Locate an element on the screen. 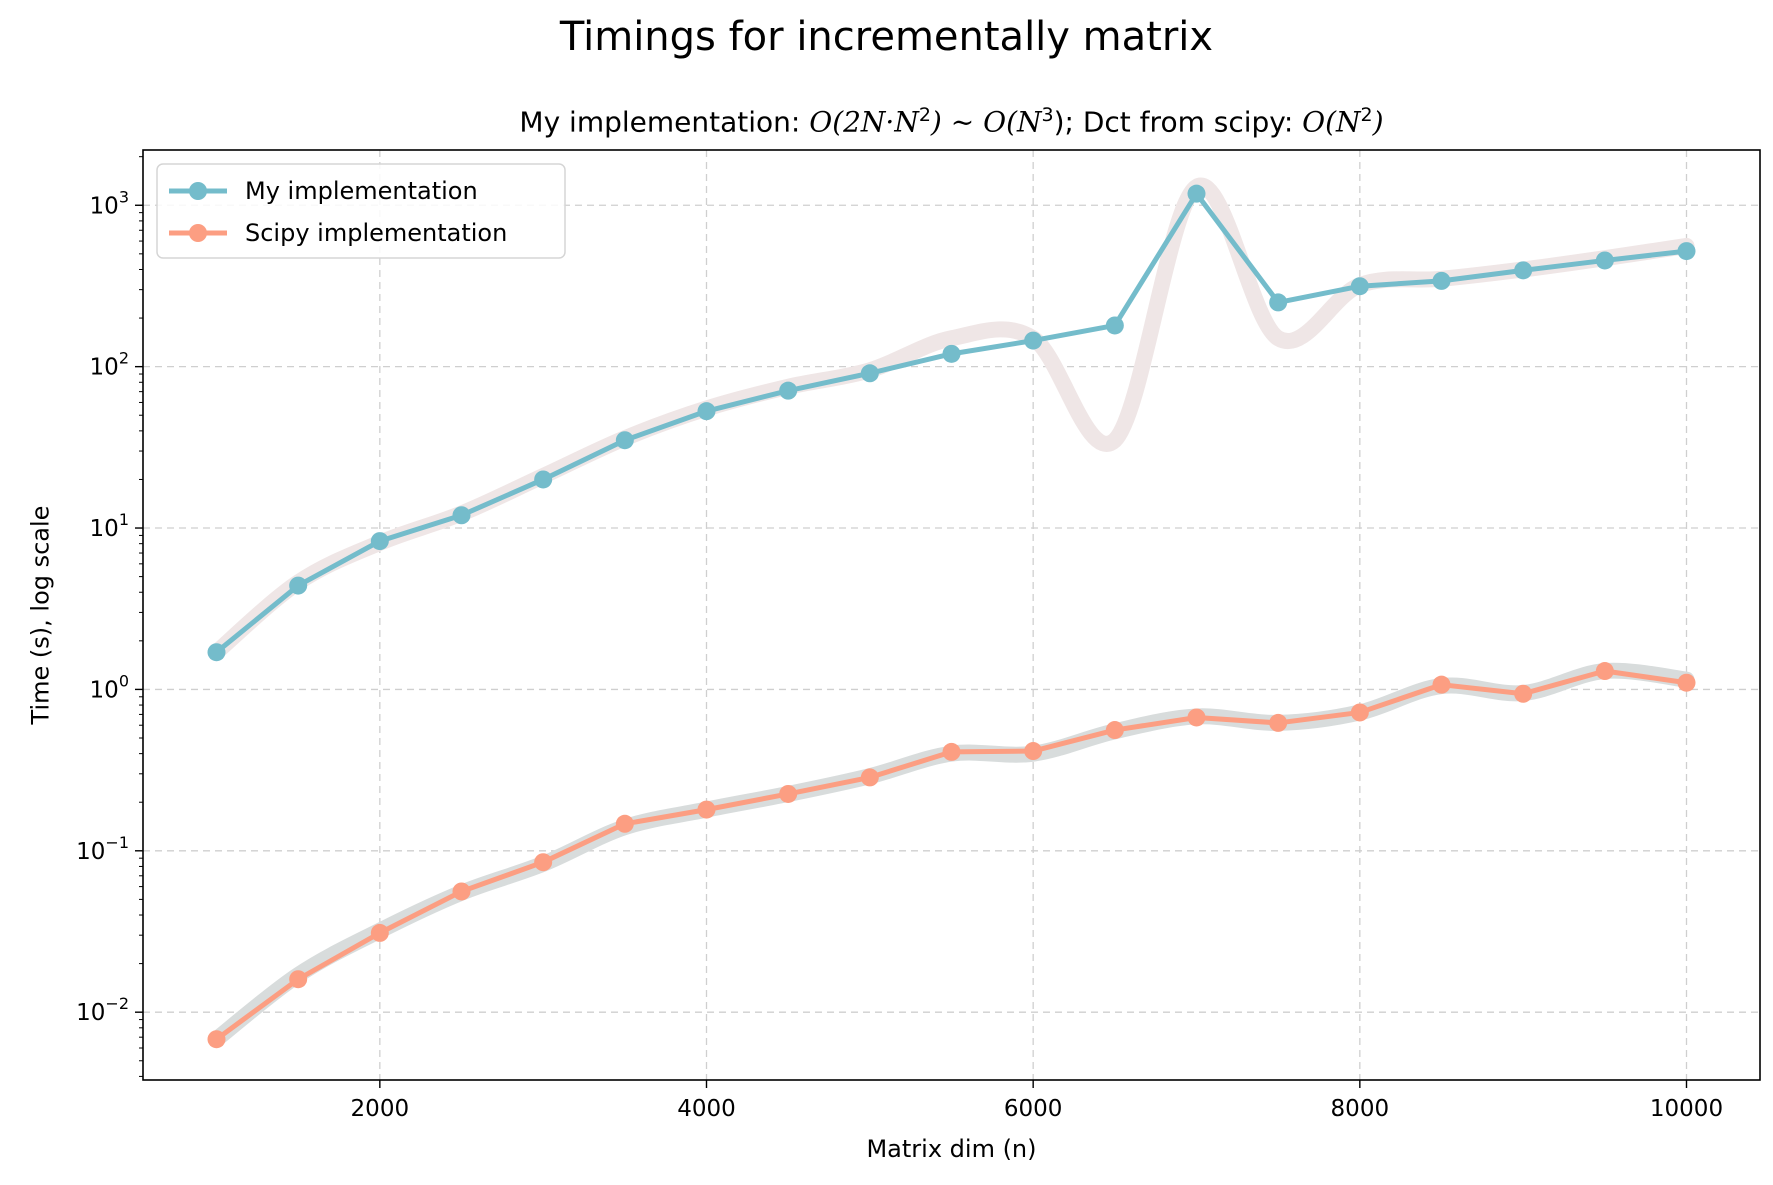 The height and width of the screenshot is (1185, 1773). legend-label: My implementation is located at coordinates (361, 191).